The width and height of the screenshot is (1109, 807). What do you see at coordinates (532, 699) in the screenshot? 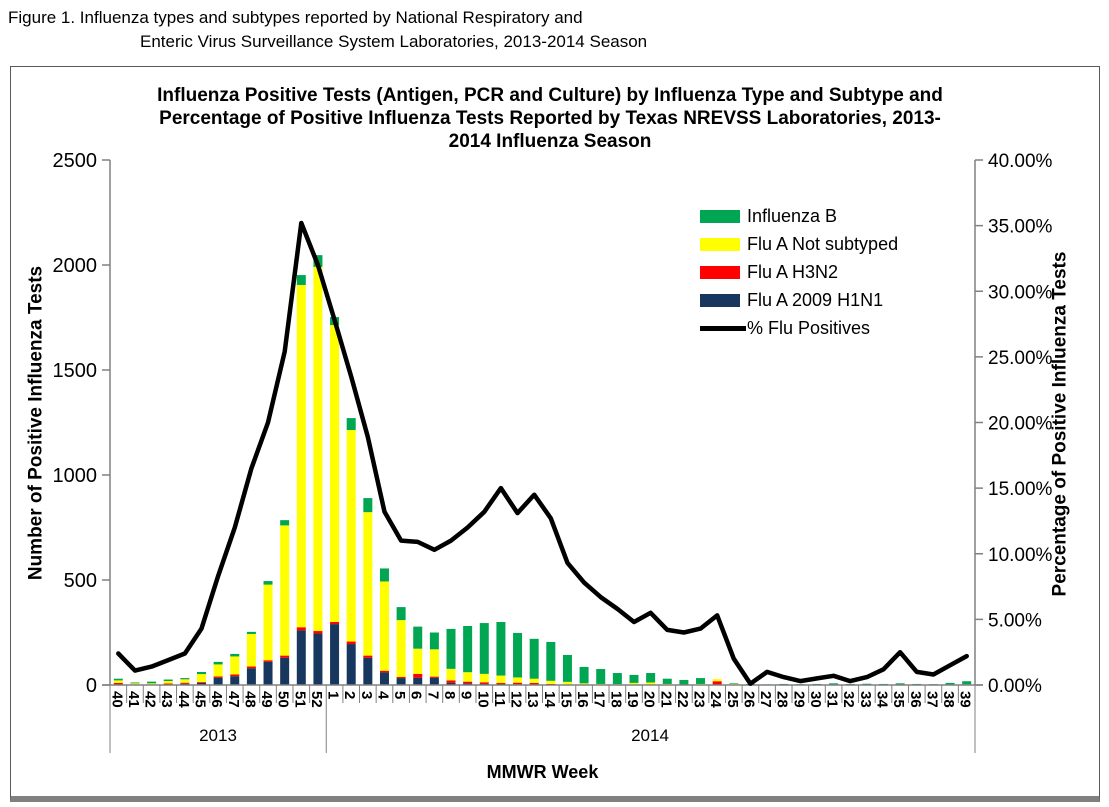
I see `x-tick-label-week-13: 13` at bounding box center [532, 699].